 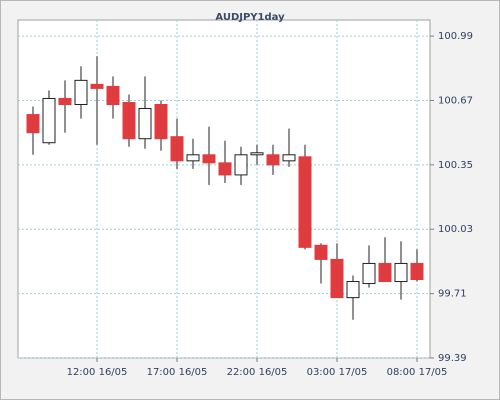 I want to click on x-tick-label: 08:00 17/05, so click(x=417, y=372).